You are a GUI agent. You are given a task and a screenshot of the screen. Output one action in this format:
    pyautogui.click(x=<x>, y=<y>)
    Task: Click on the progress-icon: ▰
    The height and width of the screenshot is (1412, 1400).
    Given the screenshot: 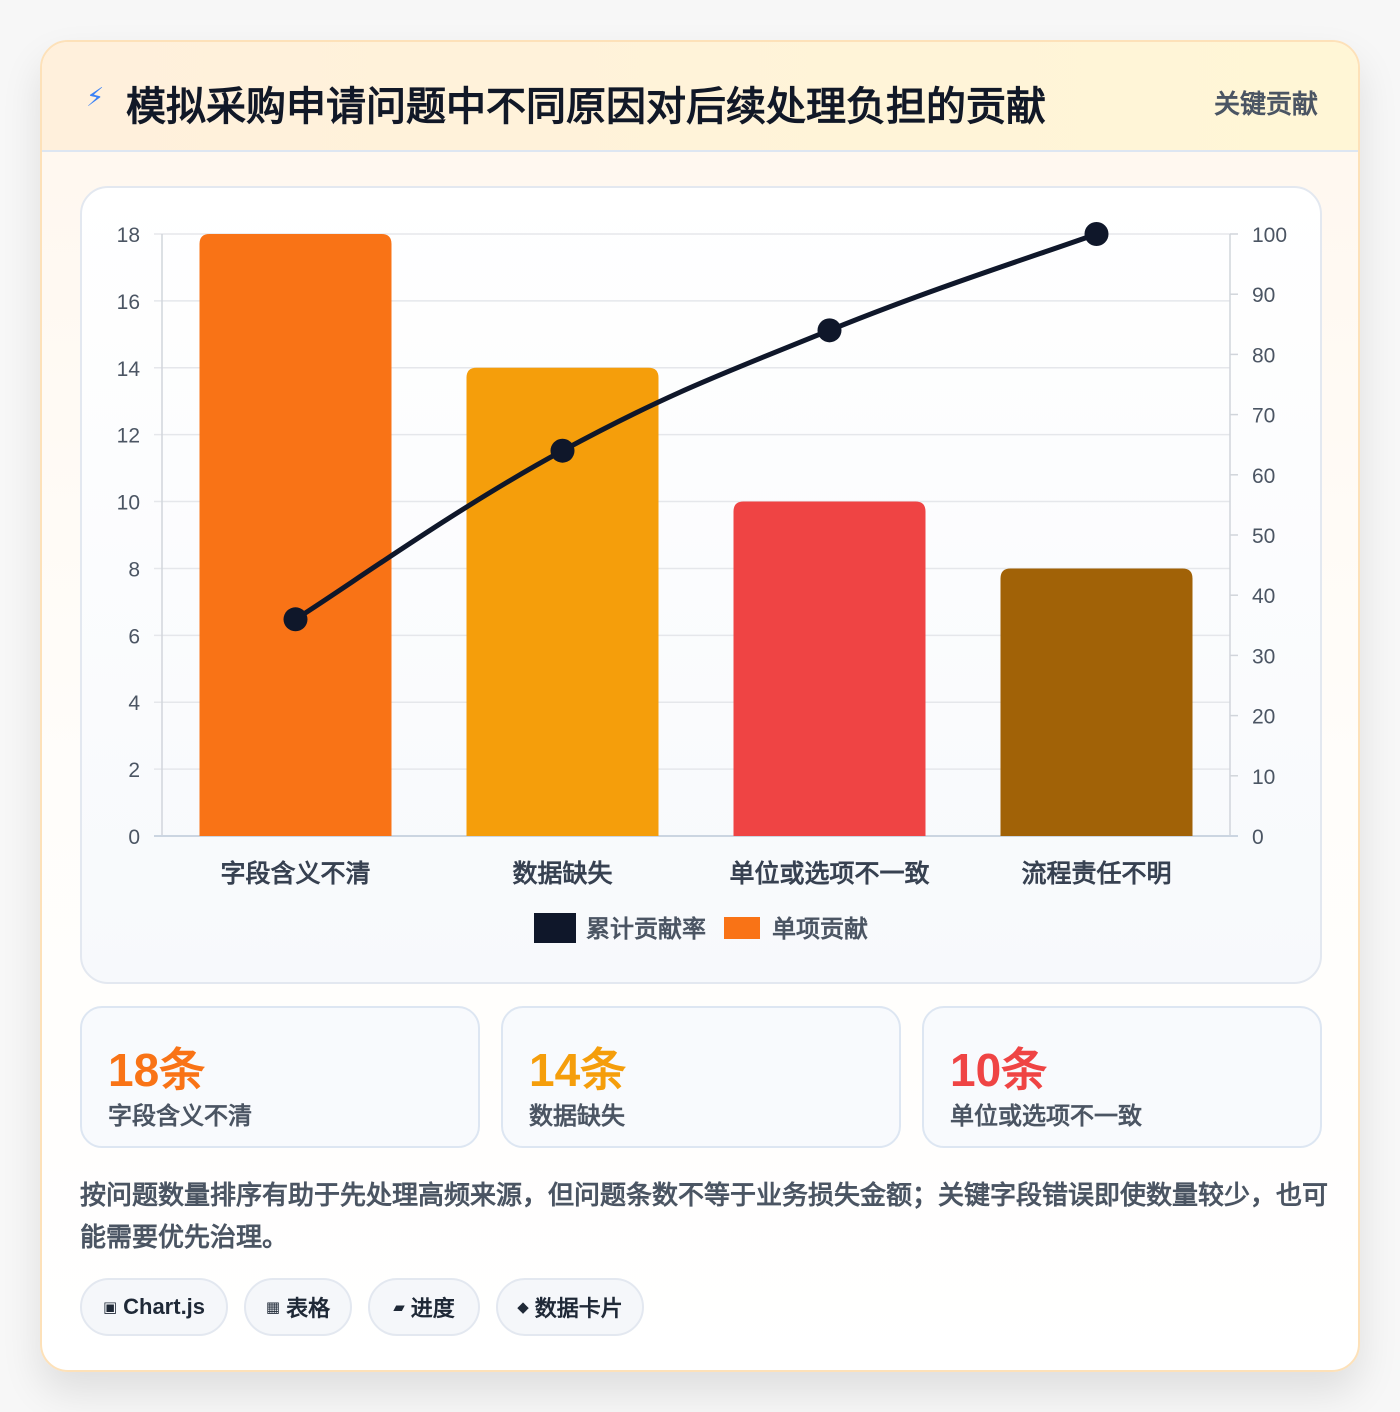 What is the action you would take?
    pyautogui.click(x=399, y=1307)
    